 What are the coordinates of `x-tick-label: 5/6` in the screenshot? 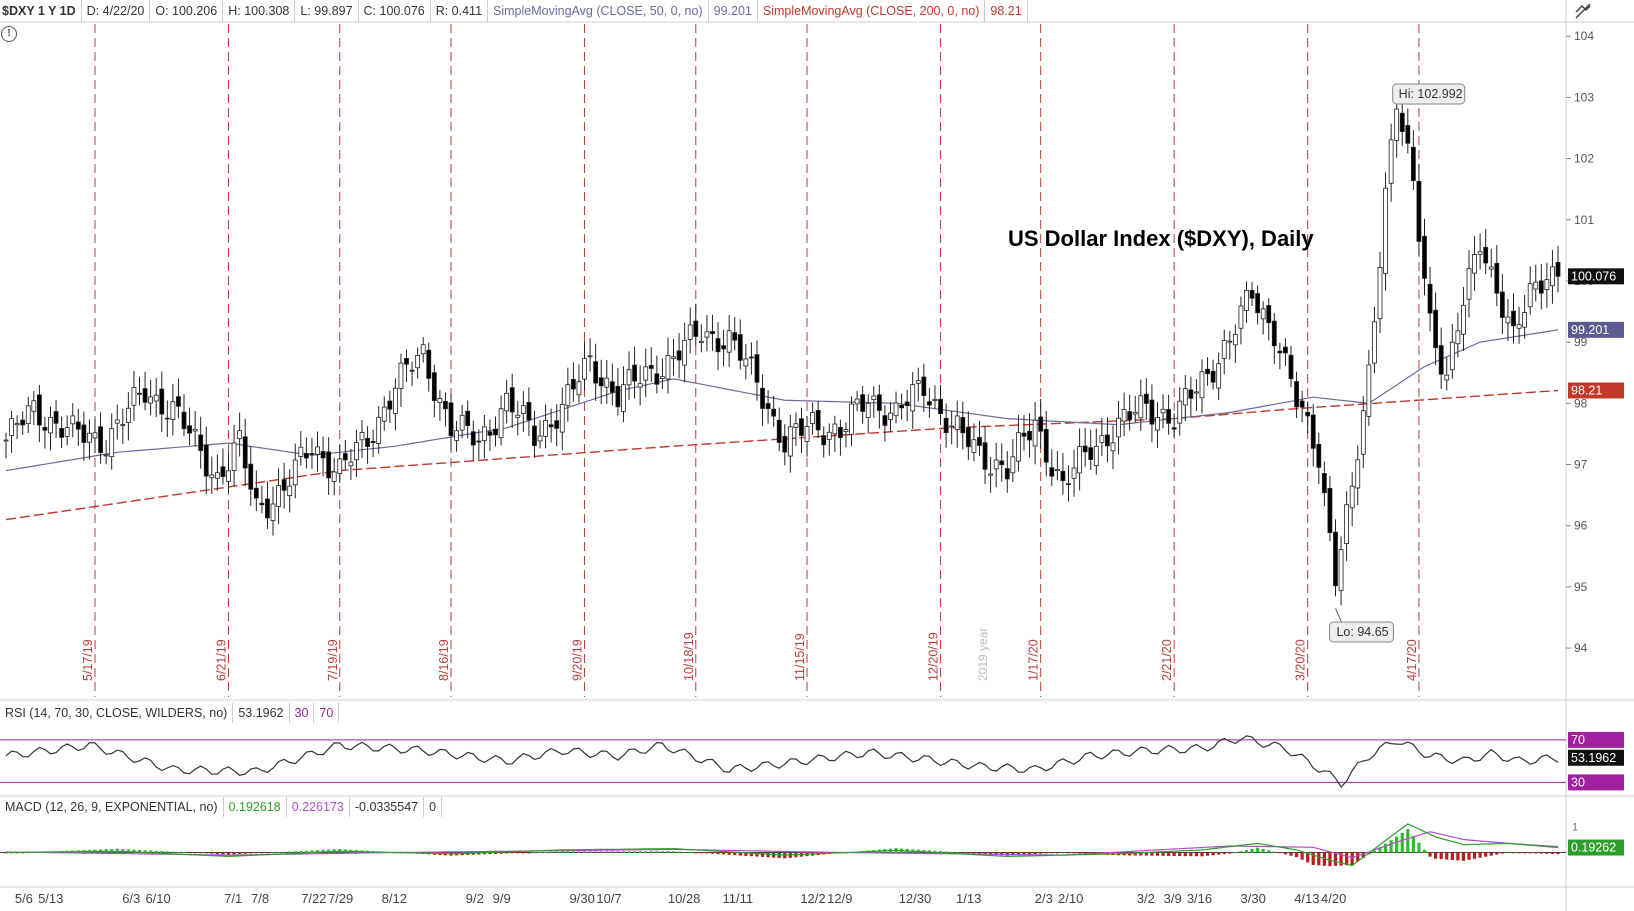 It's located at (24, 898).